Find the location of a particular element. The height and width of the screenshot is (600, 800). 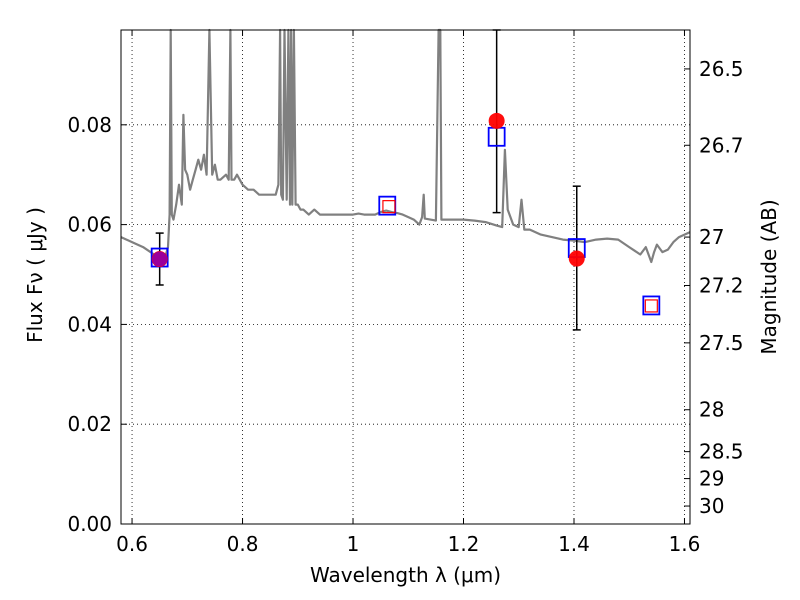

right-axis-label: Magnitude (AB) is located at coordinates (769, 276).